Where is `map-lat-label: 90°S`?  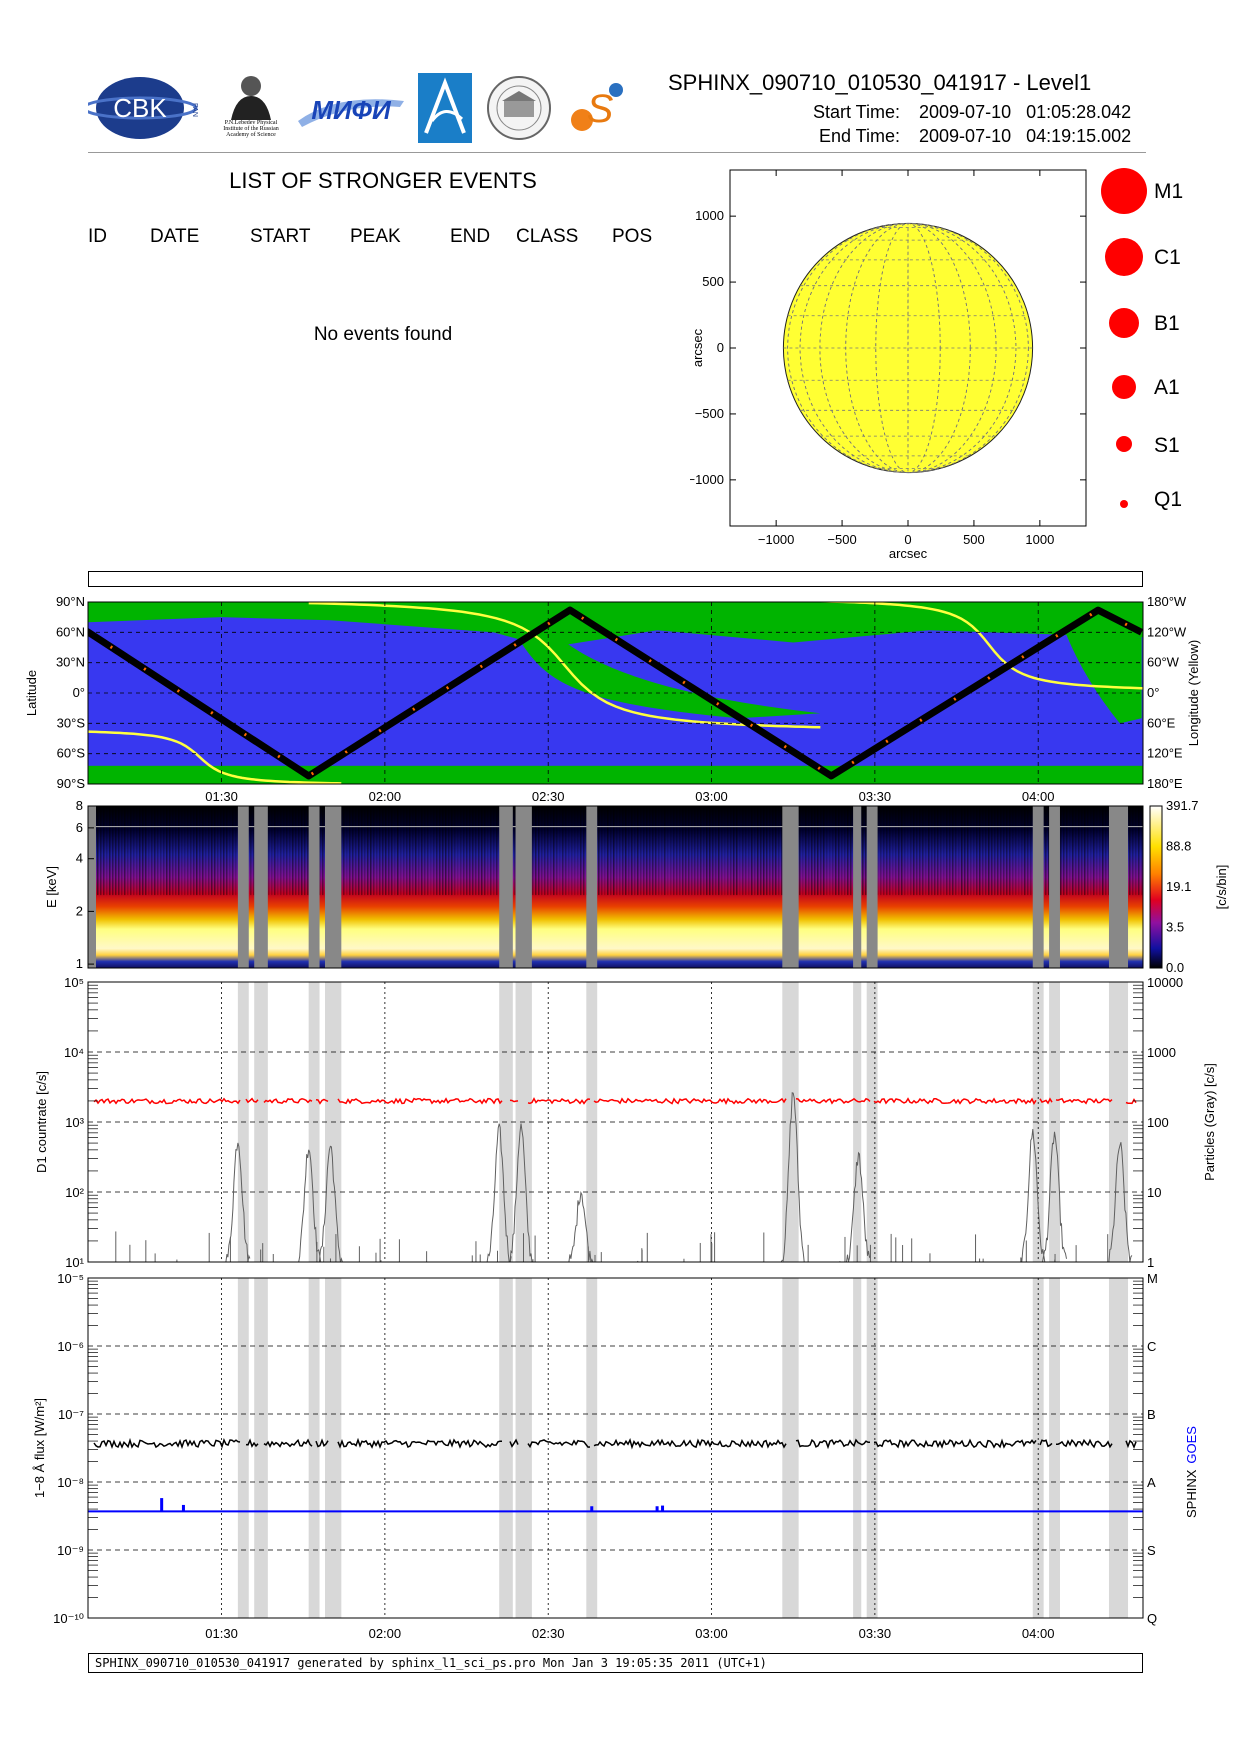
map-lat-label: 90°S is located at coordinates (71, 783).